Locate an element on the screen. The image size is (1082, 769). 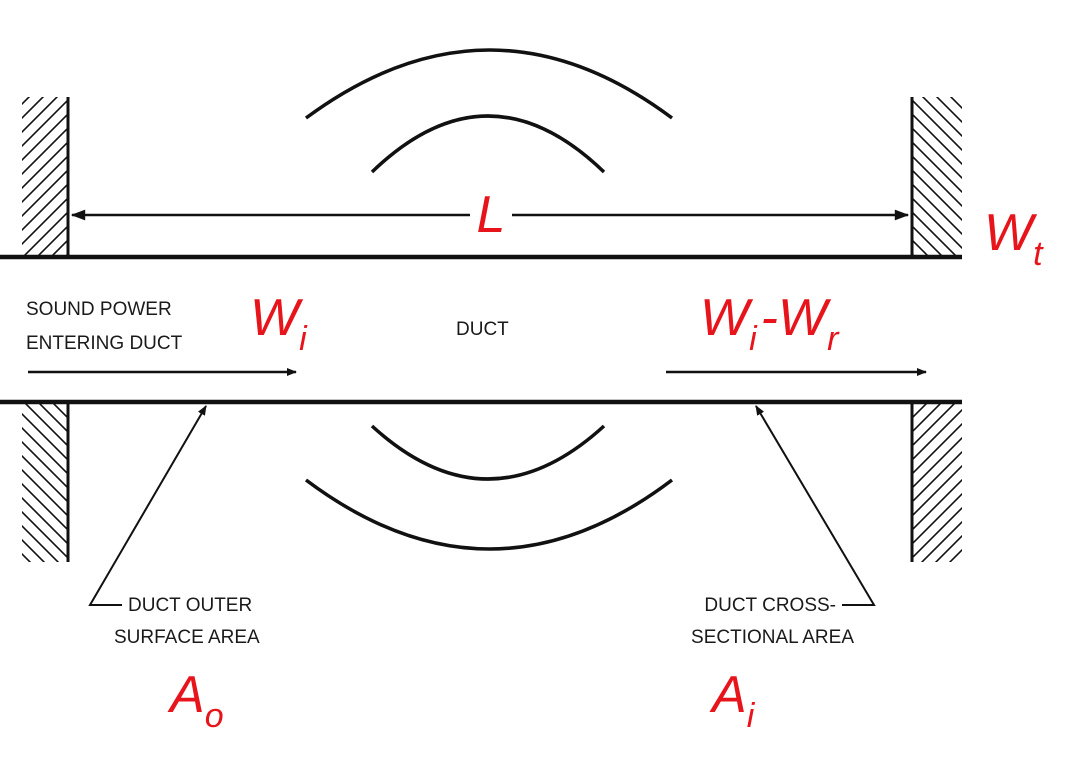
outer-area-leader is located at coordinates (147, 505).